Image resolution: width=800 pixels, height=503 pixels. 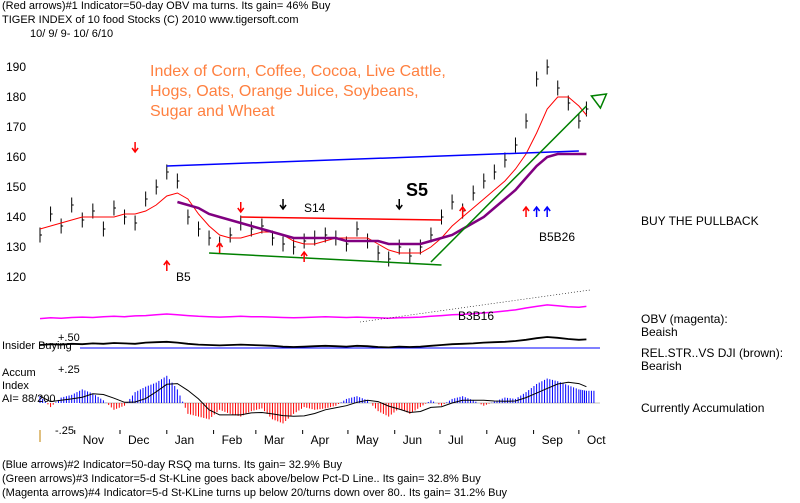 I want to click on ai-value: AI= 88/200, so click(x=29, y=399).